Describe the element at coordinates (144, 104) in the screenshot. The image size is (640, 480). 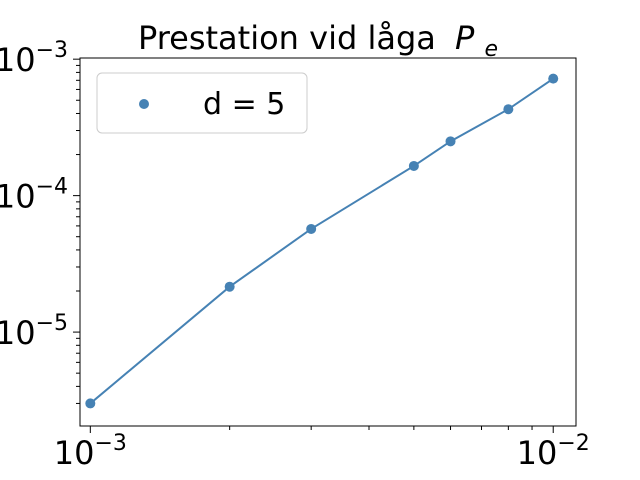
I see `legend-marker` at that location.